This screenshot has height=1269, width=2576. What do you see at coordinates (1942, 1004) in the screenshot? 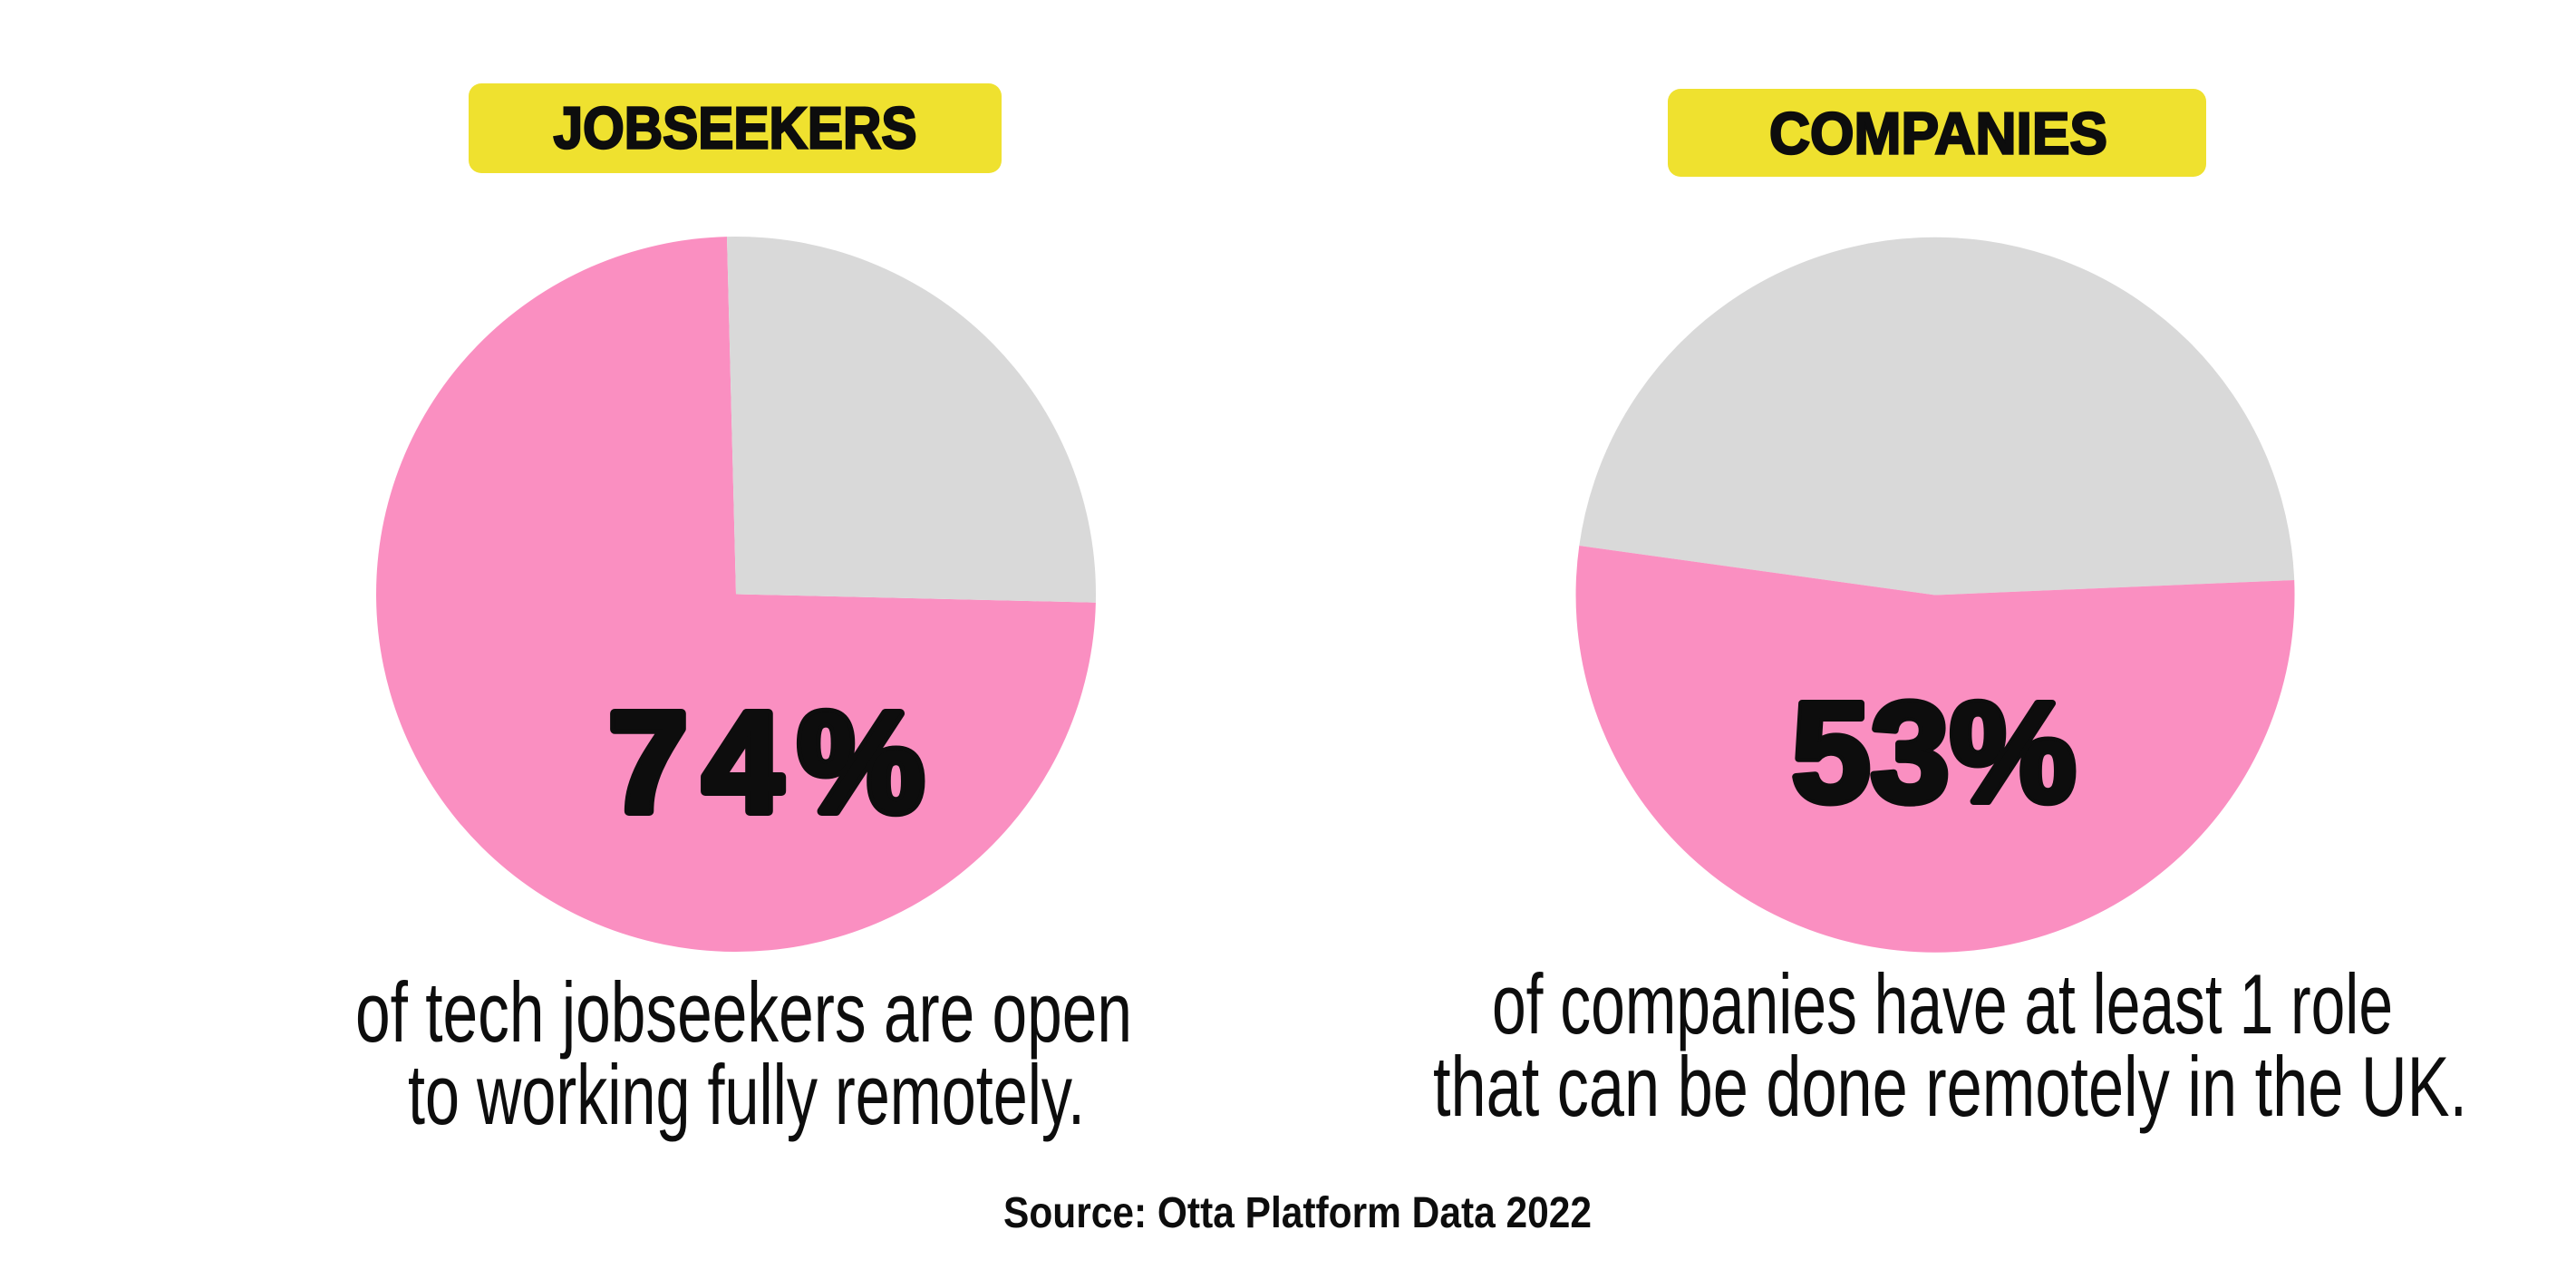
I see `svg-text:of companies have at least 1 r: of companies have at least 1 role` at bounding box center [1942, 1004].